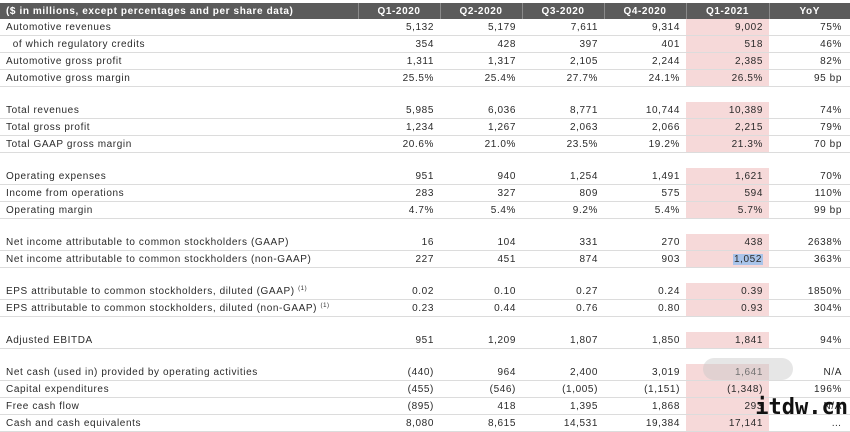 This screenshot has height=432, width=850. Describe the element at coordinates (664, 144) in the screenshot. I see `cell-value: 19.2%` at that location.